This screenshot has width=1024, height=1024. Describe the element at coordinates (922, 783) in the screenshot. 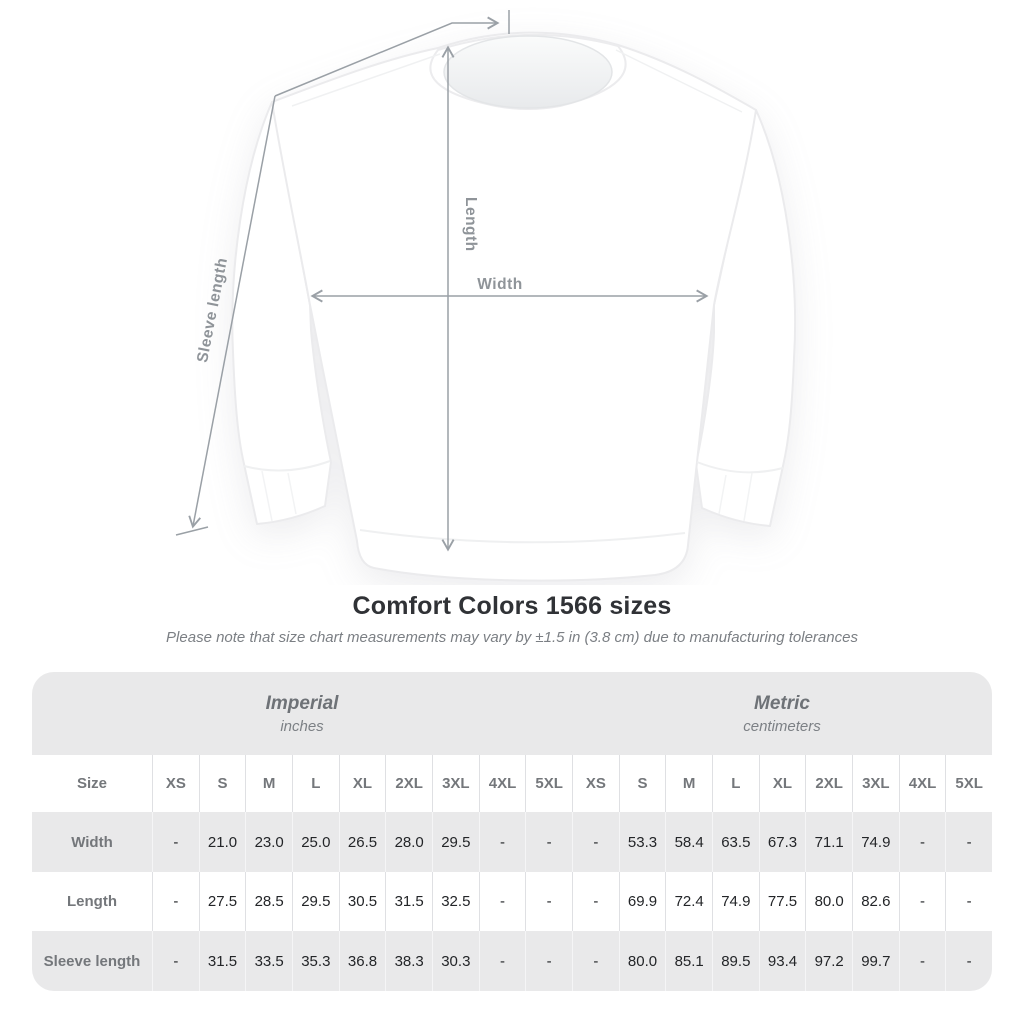

I see `size-header-cell-metric: 4XL` at that location.